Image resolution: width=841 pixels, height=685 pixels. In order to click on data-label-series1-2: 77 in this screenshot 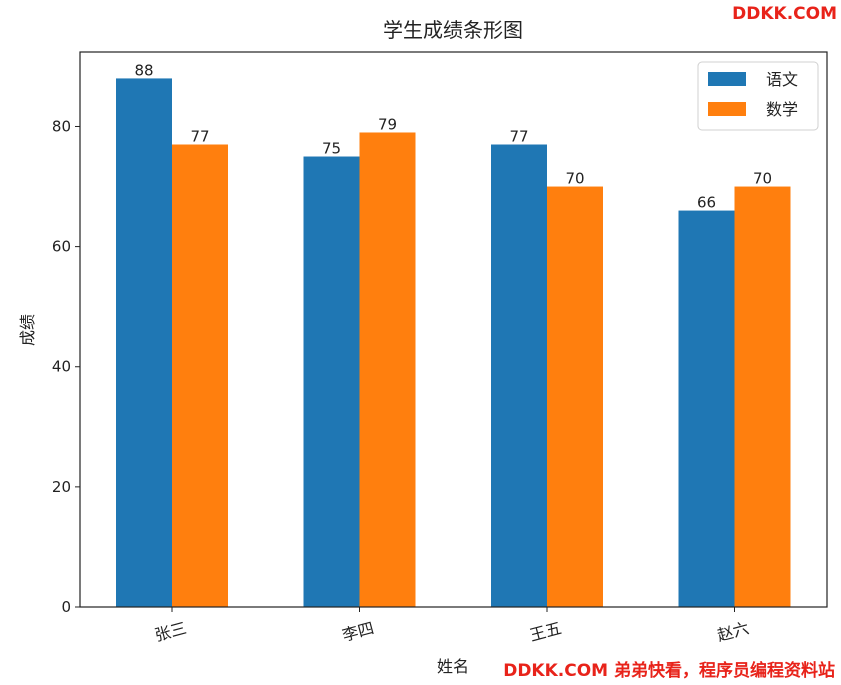, I will do `click(518, 137)`.